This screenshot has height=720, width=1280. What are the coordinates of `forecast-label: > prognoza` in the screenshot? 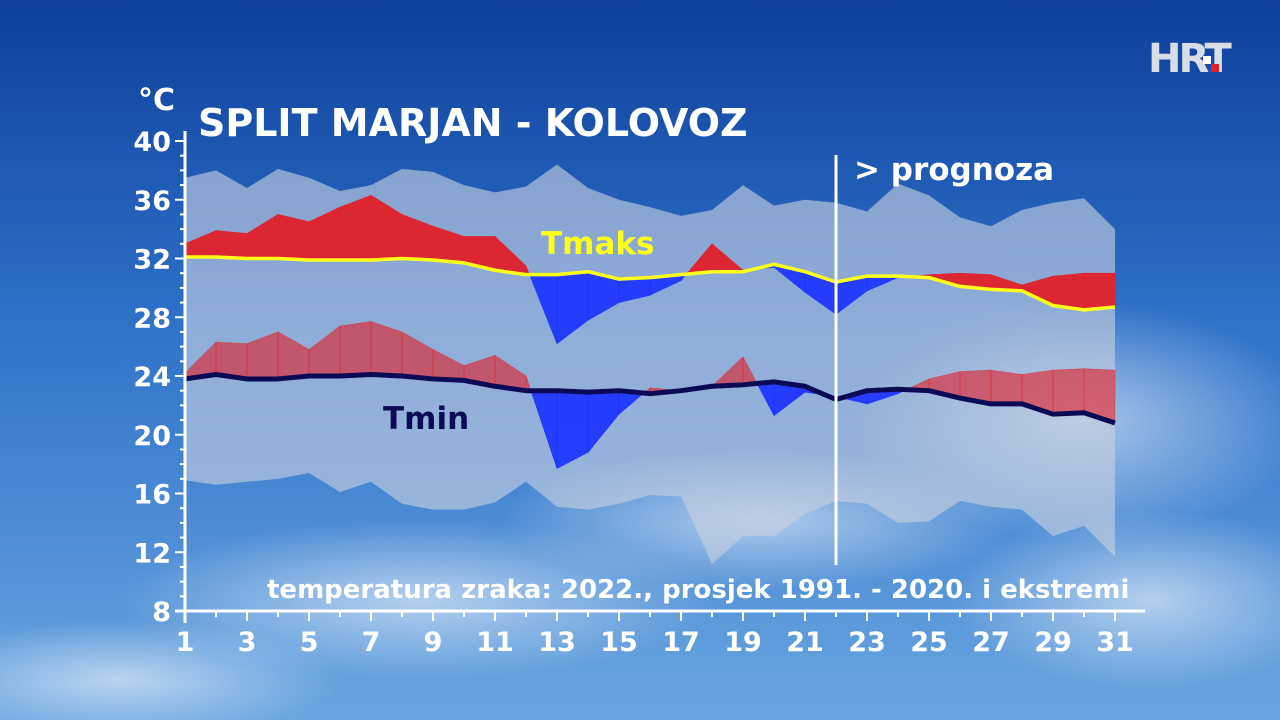 It's located at (954, 170).